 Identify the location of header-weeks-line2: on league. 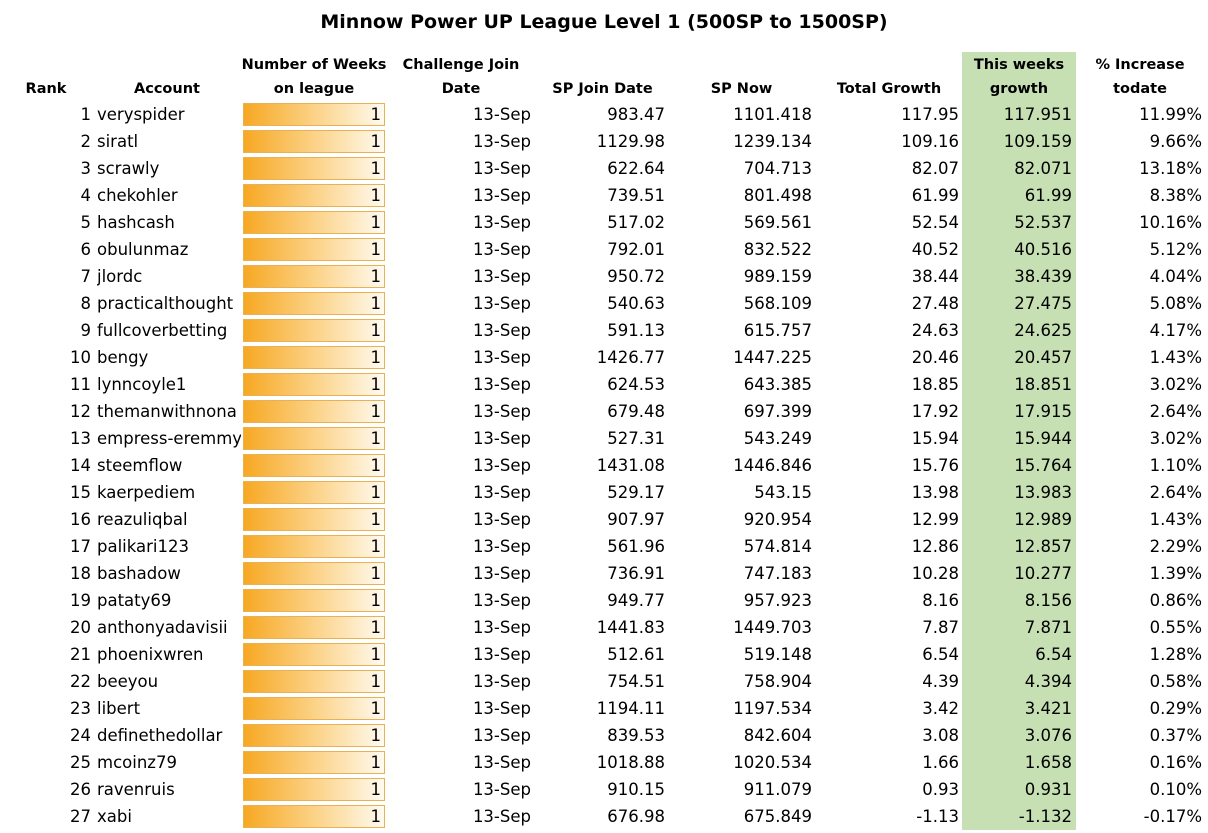
(314, 89).